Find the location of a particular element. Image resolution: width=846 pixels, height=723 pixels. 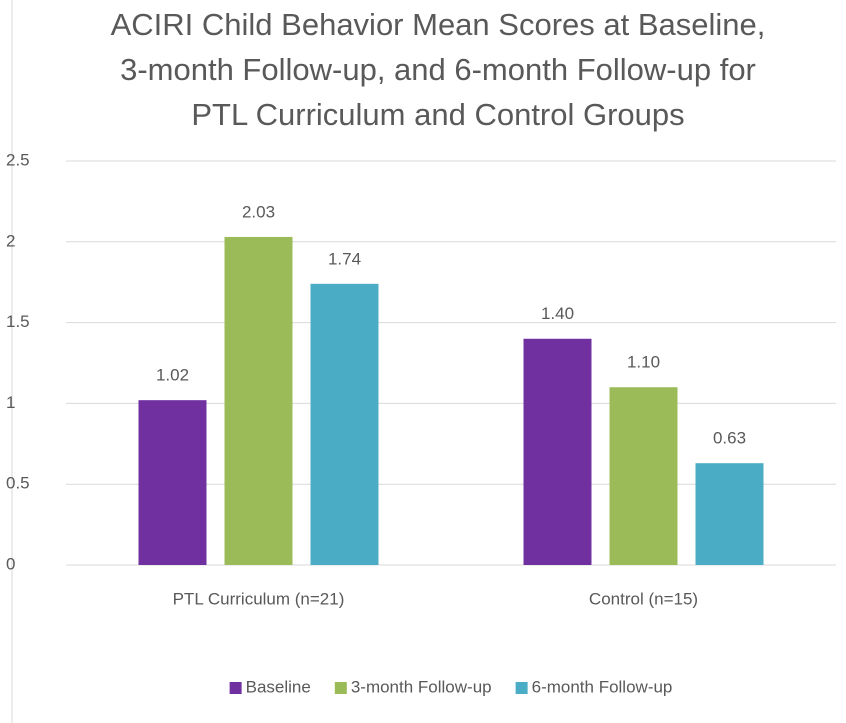

data-label: 1.40 is located at coordinates (557, 313).